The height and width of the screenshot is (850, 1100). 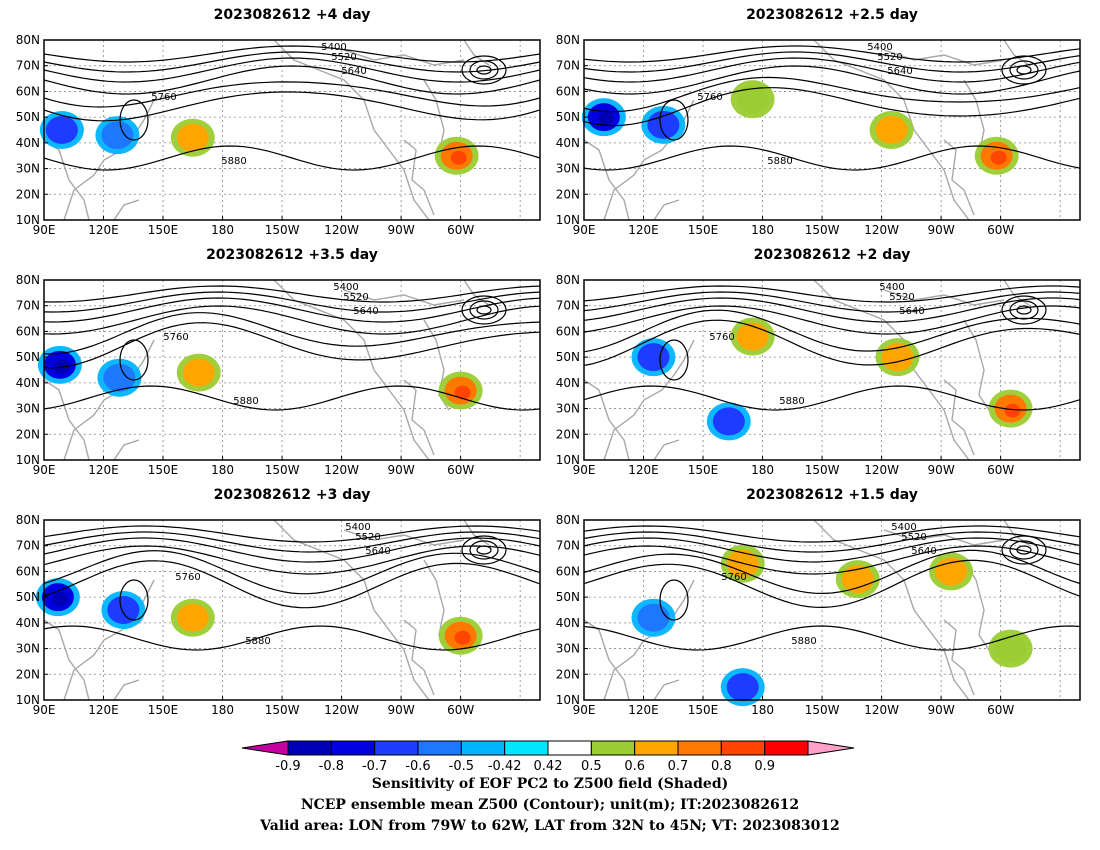 What do you see at coordinates (461, 766) in the screenshot?
I see `colorbar-label: -0.5` at bounding box center [461, 766].